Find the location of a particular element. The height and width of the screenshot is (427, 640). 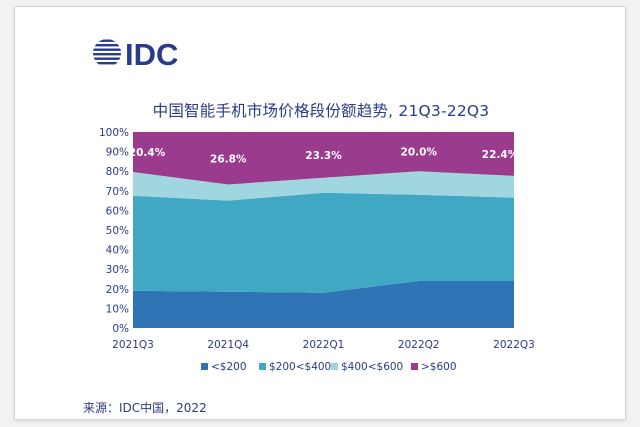

y-tick-label: 70% is located at coordinates (117, 192).